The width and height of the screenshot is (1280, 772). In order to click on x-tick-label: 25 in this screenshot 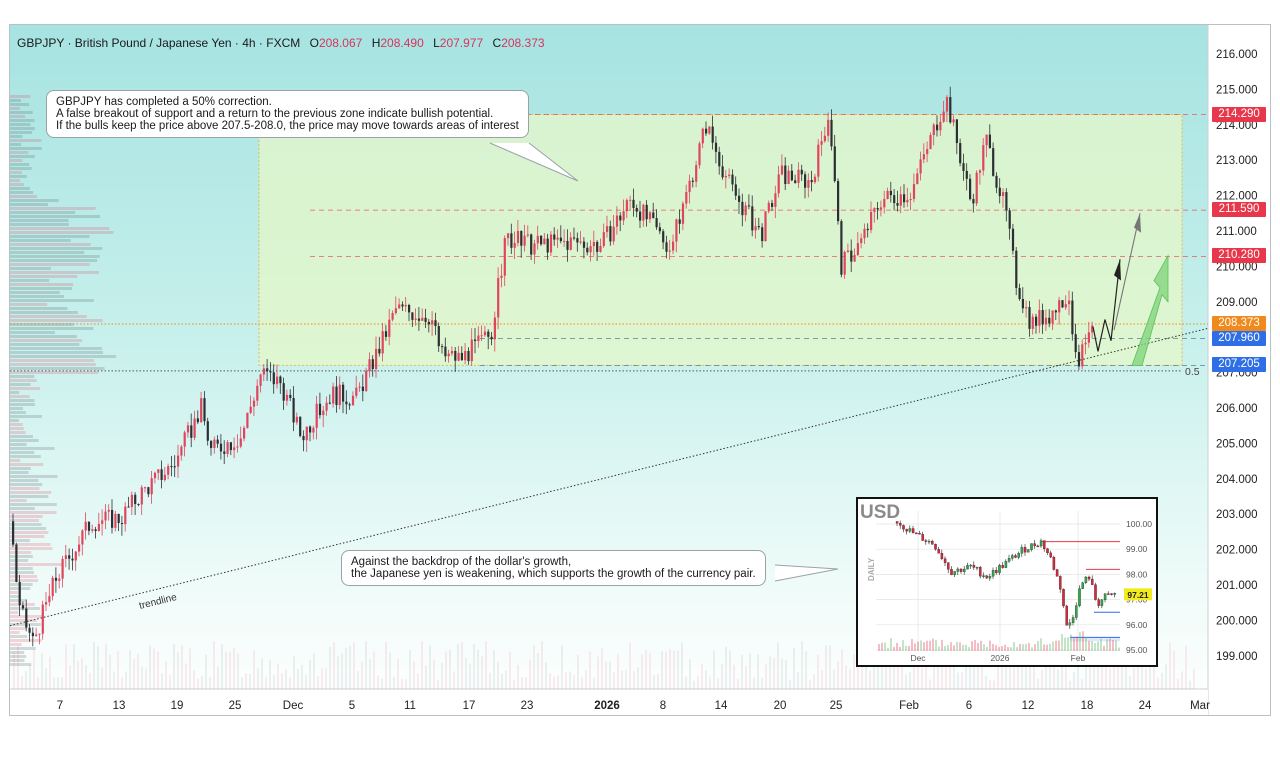, I will do `click(836, 706)`.